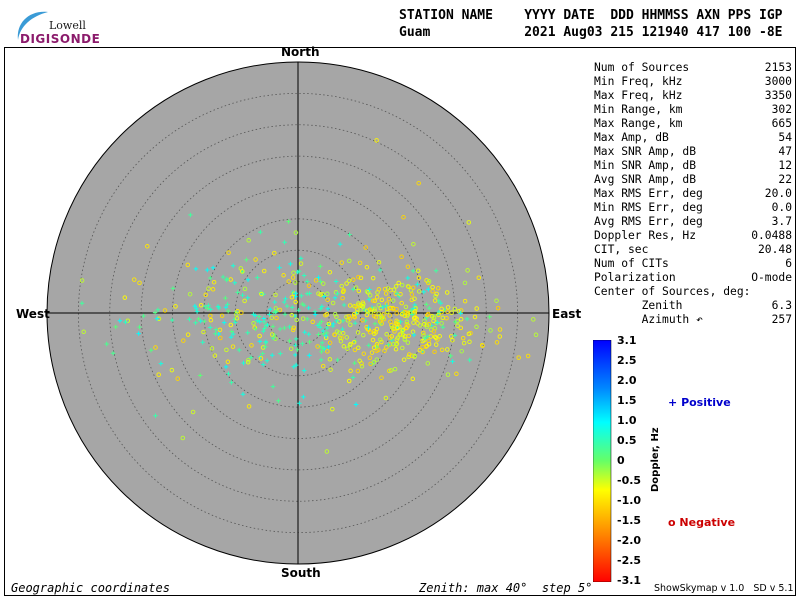 The width and height of the screenshot is (800, 600). What do you see at coordinates (506, 588) in the screenshot?
I see `footer-zenith: Zenith: max 40° step 5°` at bounding box center [506, 588].